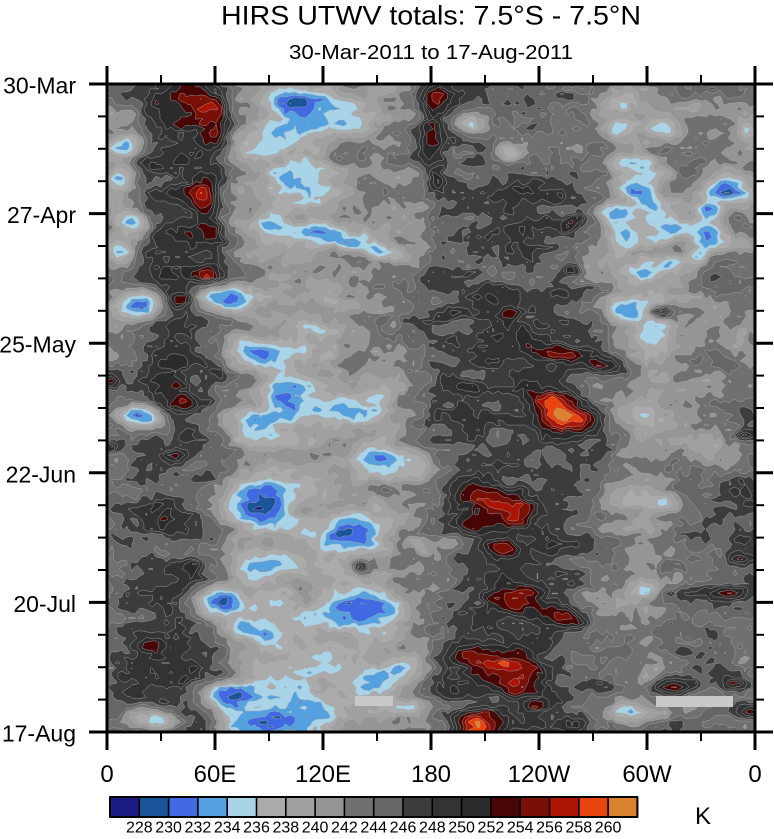 Image resolution: width=774 pixels, height=839 pixels. Describe the element at coordinates (431, 16) in the screenshot. I see `svg-text:HIRS UTWV totals: 7.5°S - 7.5°: HIRS UTWV totals: 7.5°S - 7.5°N` at that location.